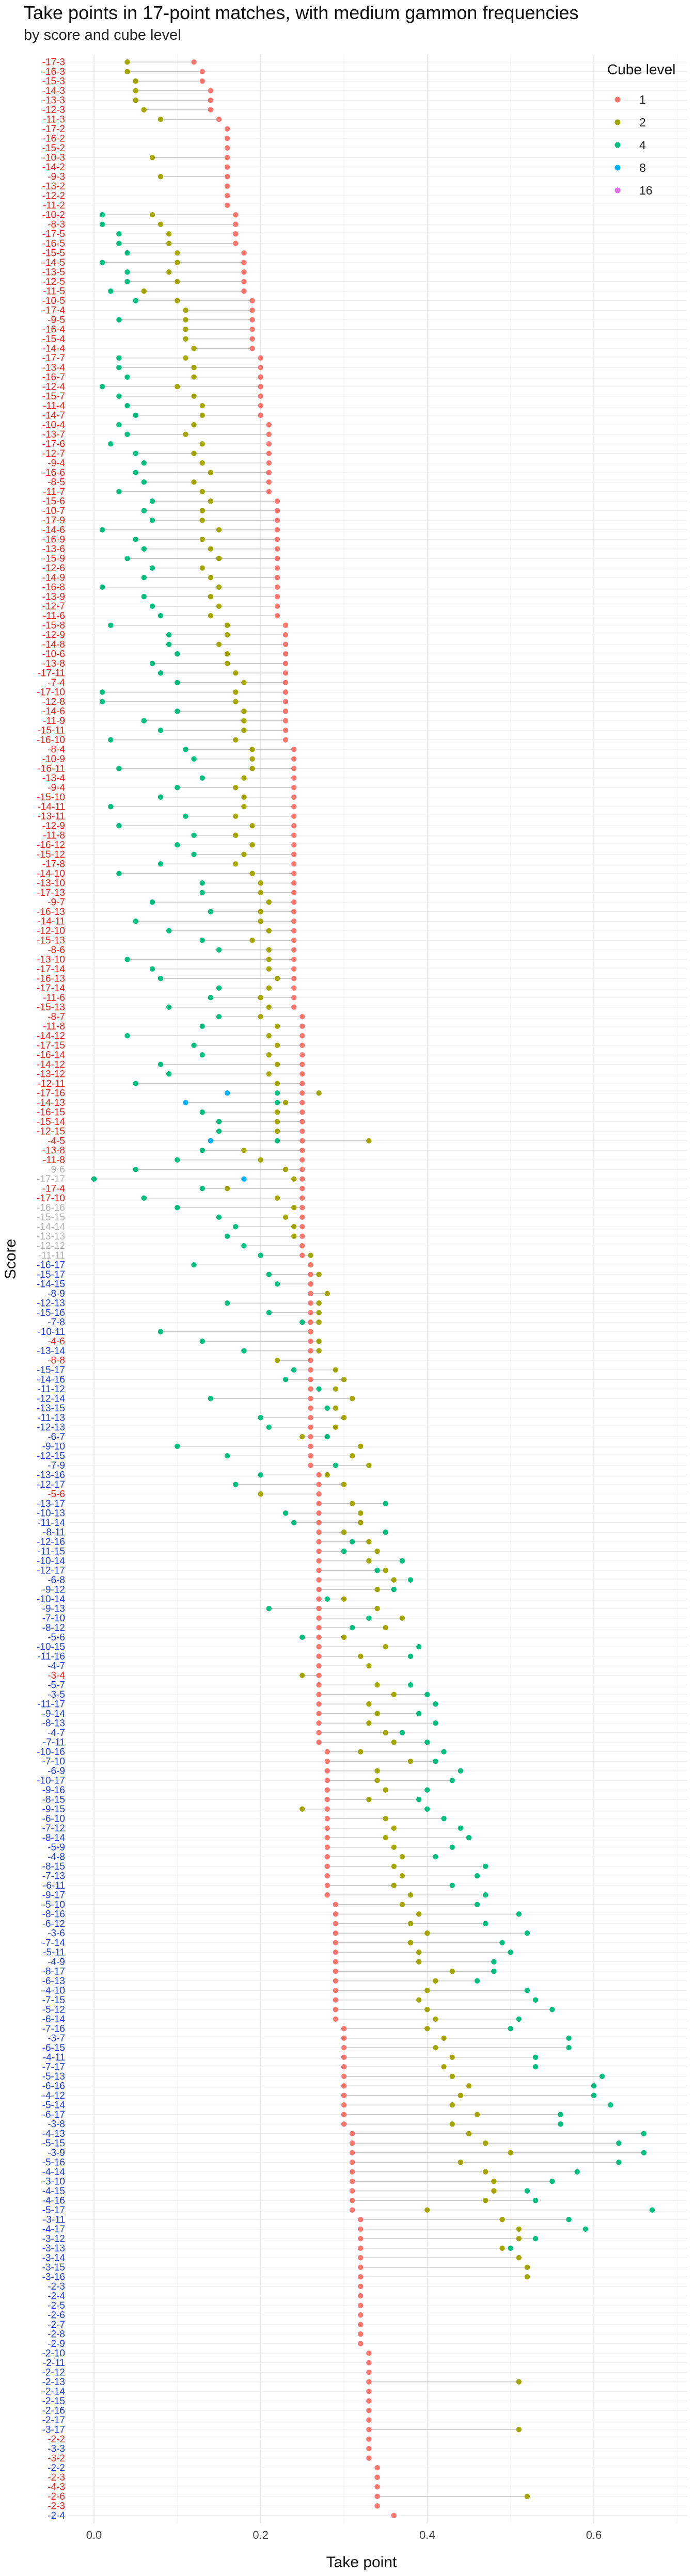  Describe the element at coordinates (57, 2125) in the screenshot. I see `y-tick-label: -3-8` at that location.